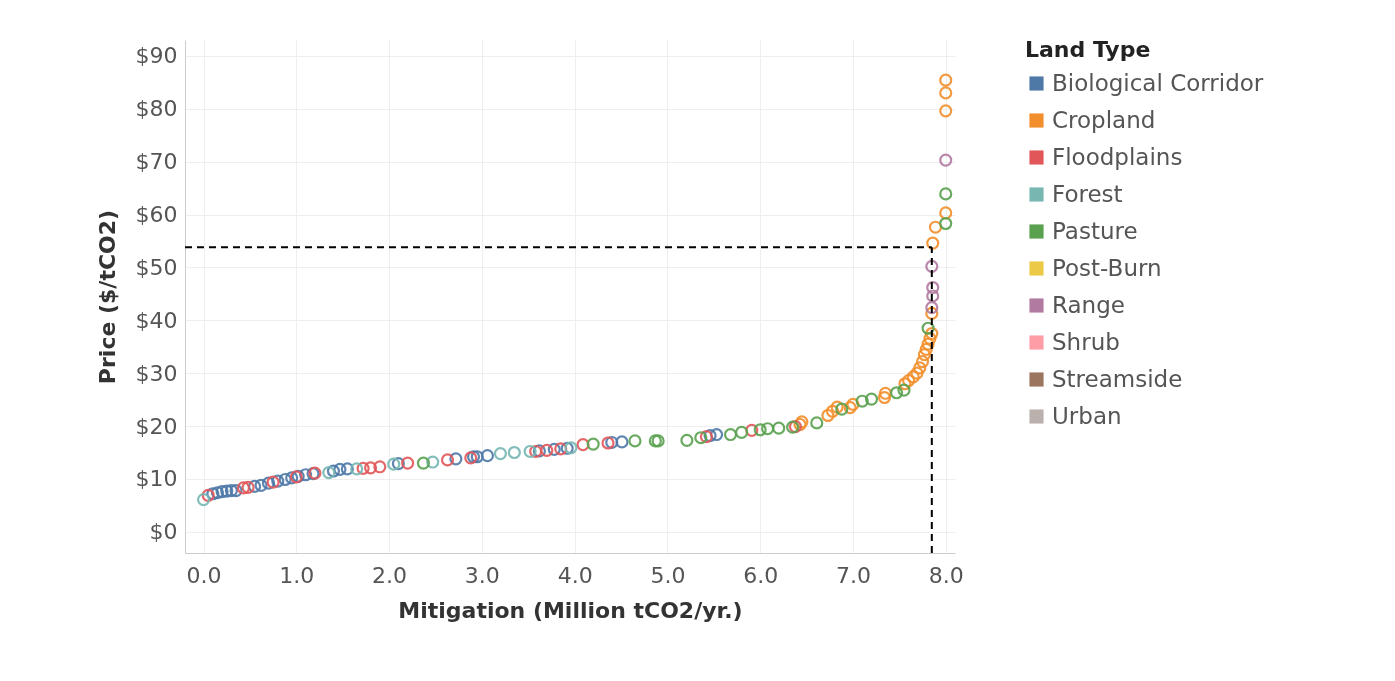 This screenshot has width=1395, height=681. I want to click on y-tick-label: $90, so click(156, 56).